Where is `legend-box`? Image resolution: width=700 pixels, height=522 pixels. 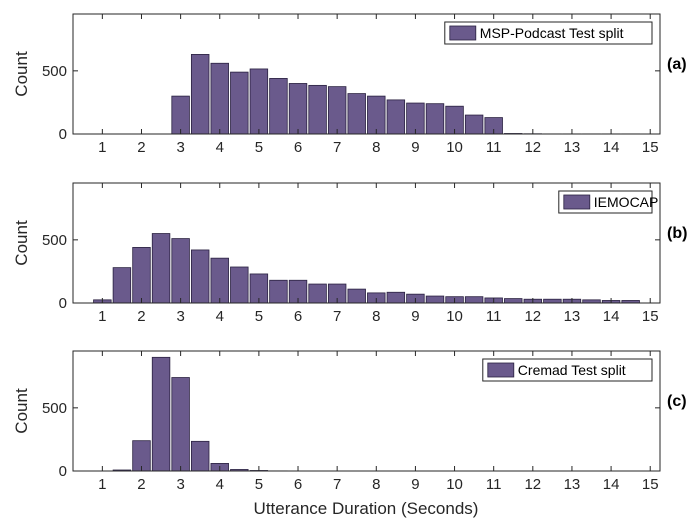 legend-box is located at coordinates (548, 33).